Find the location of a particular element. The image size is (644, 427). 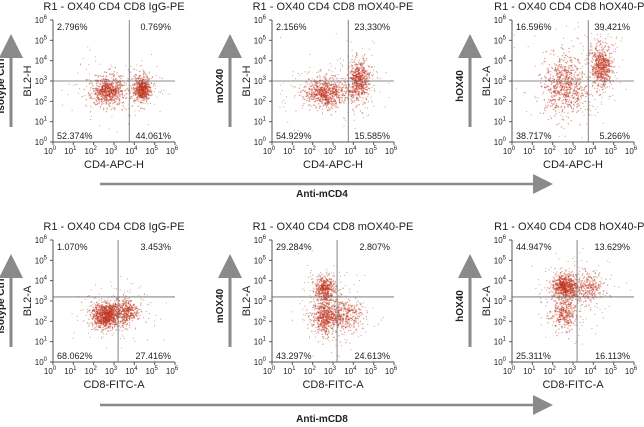

x-tick-label: 10¹ is located at coordinates (289, 151).